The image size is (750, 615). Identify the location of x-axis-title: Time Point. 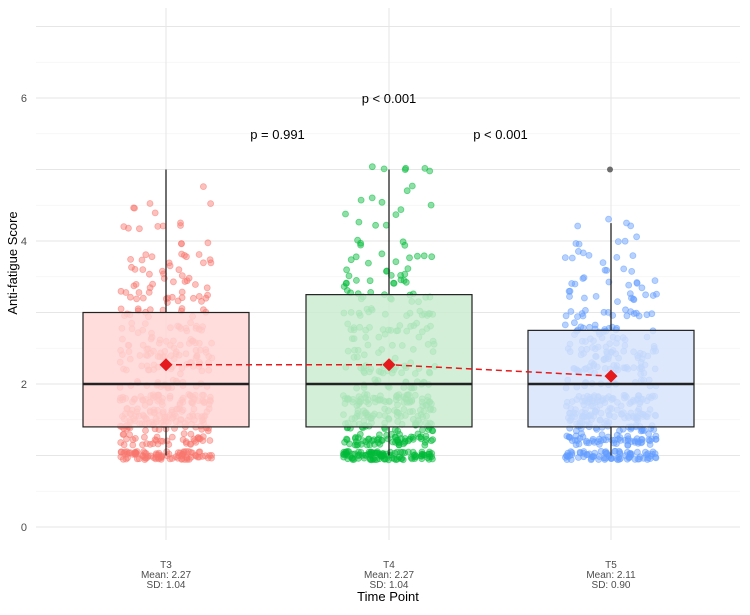
(388, 596).